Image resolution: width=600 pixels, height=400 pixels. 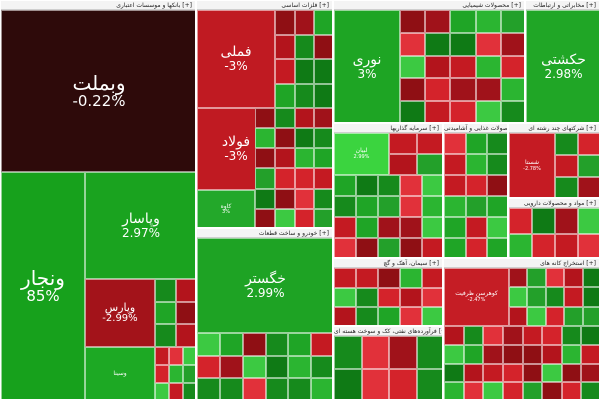 I want to click on tile-goharzamin: کوهرسن ظرفیت -2.47%, so click(x=476, y=297).